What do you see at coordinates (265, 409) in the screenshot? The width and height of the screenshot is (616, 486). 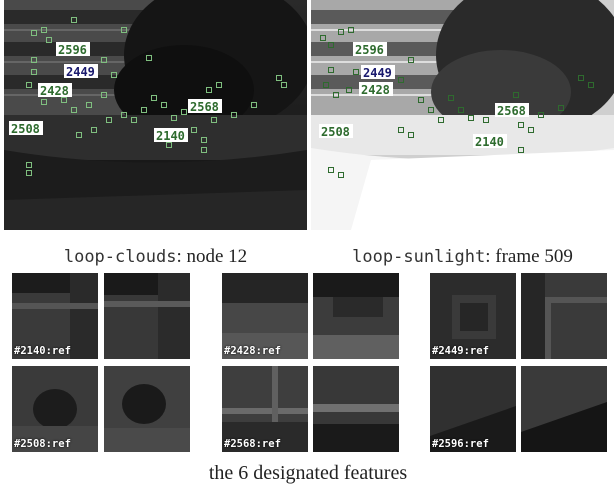 I see `patch-2568-ref: #2568:ref` at bounding box center [265, 409].